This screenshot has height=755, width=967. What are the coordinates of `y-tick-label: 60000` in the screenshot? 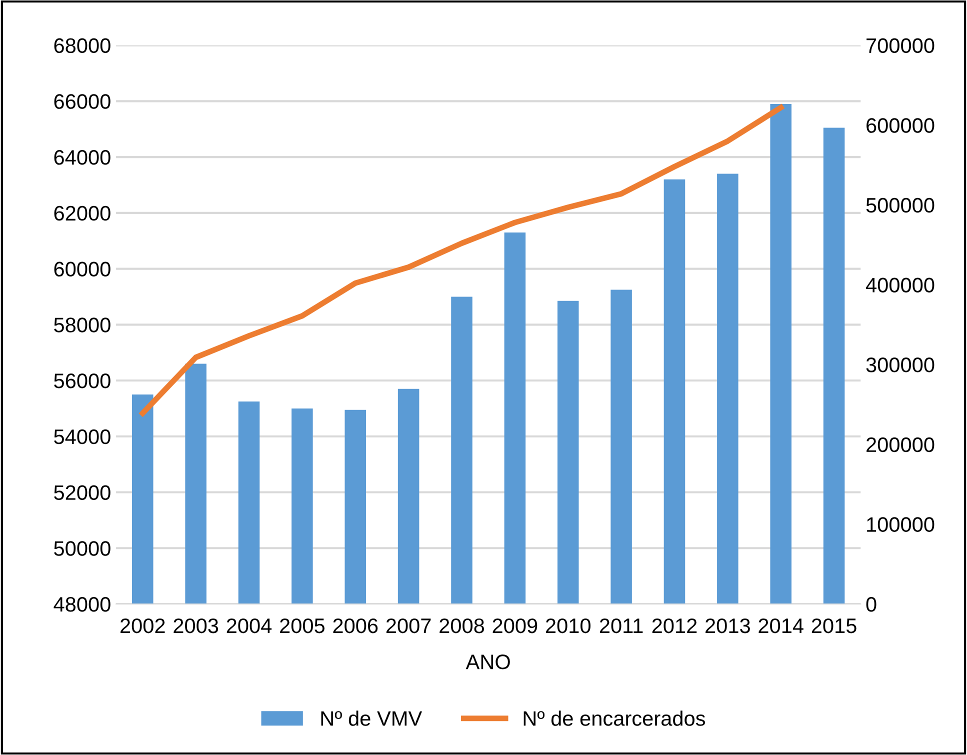 It's located at (82, 269).